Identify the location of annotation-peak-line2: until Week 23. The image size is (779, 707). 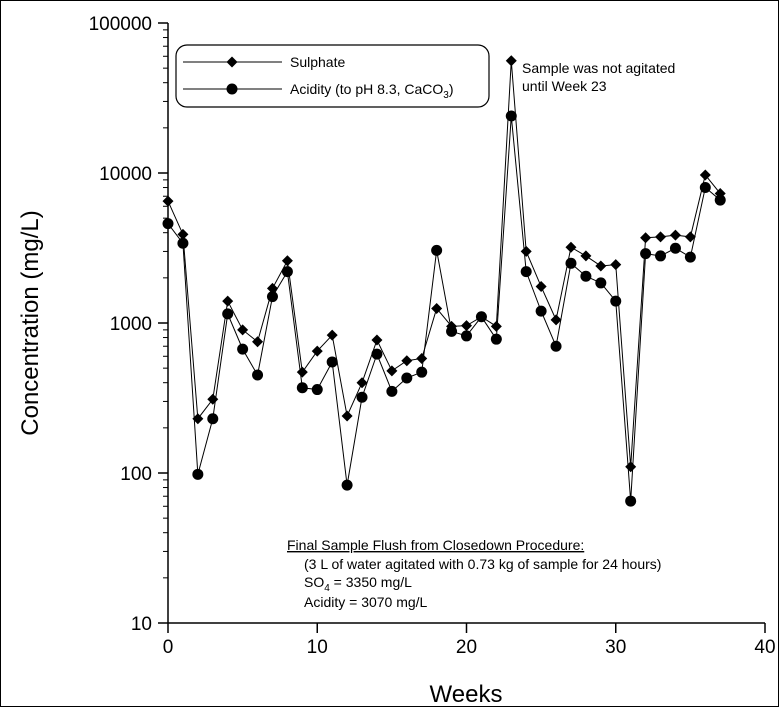
(564, 86).